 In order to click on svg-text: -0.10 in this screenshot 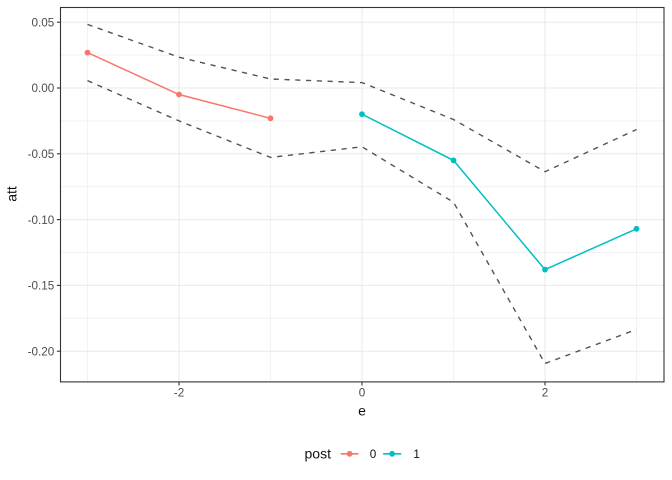, I will do `click(41, 220)`.